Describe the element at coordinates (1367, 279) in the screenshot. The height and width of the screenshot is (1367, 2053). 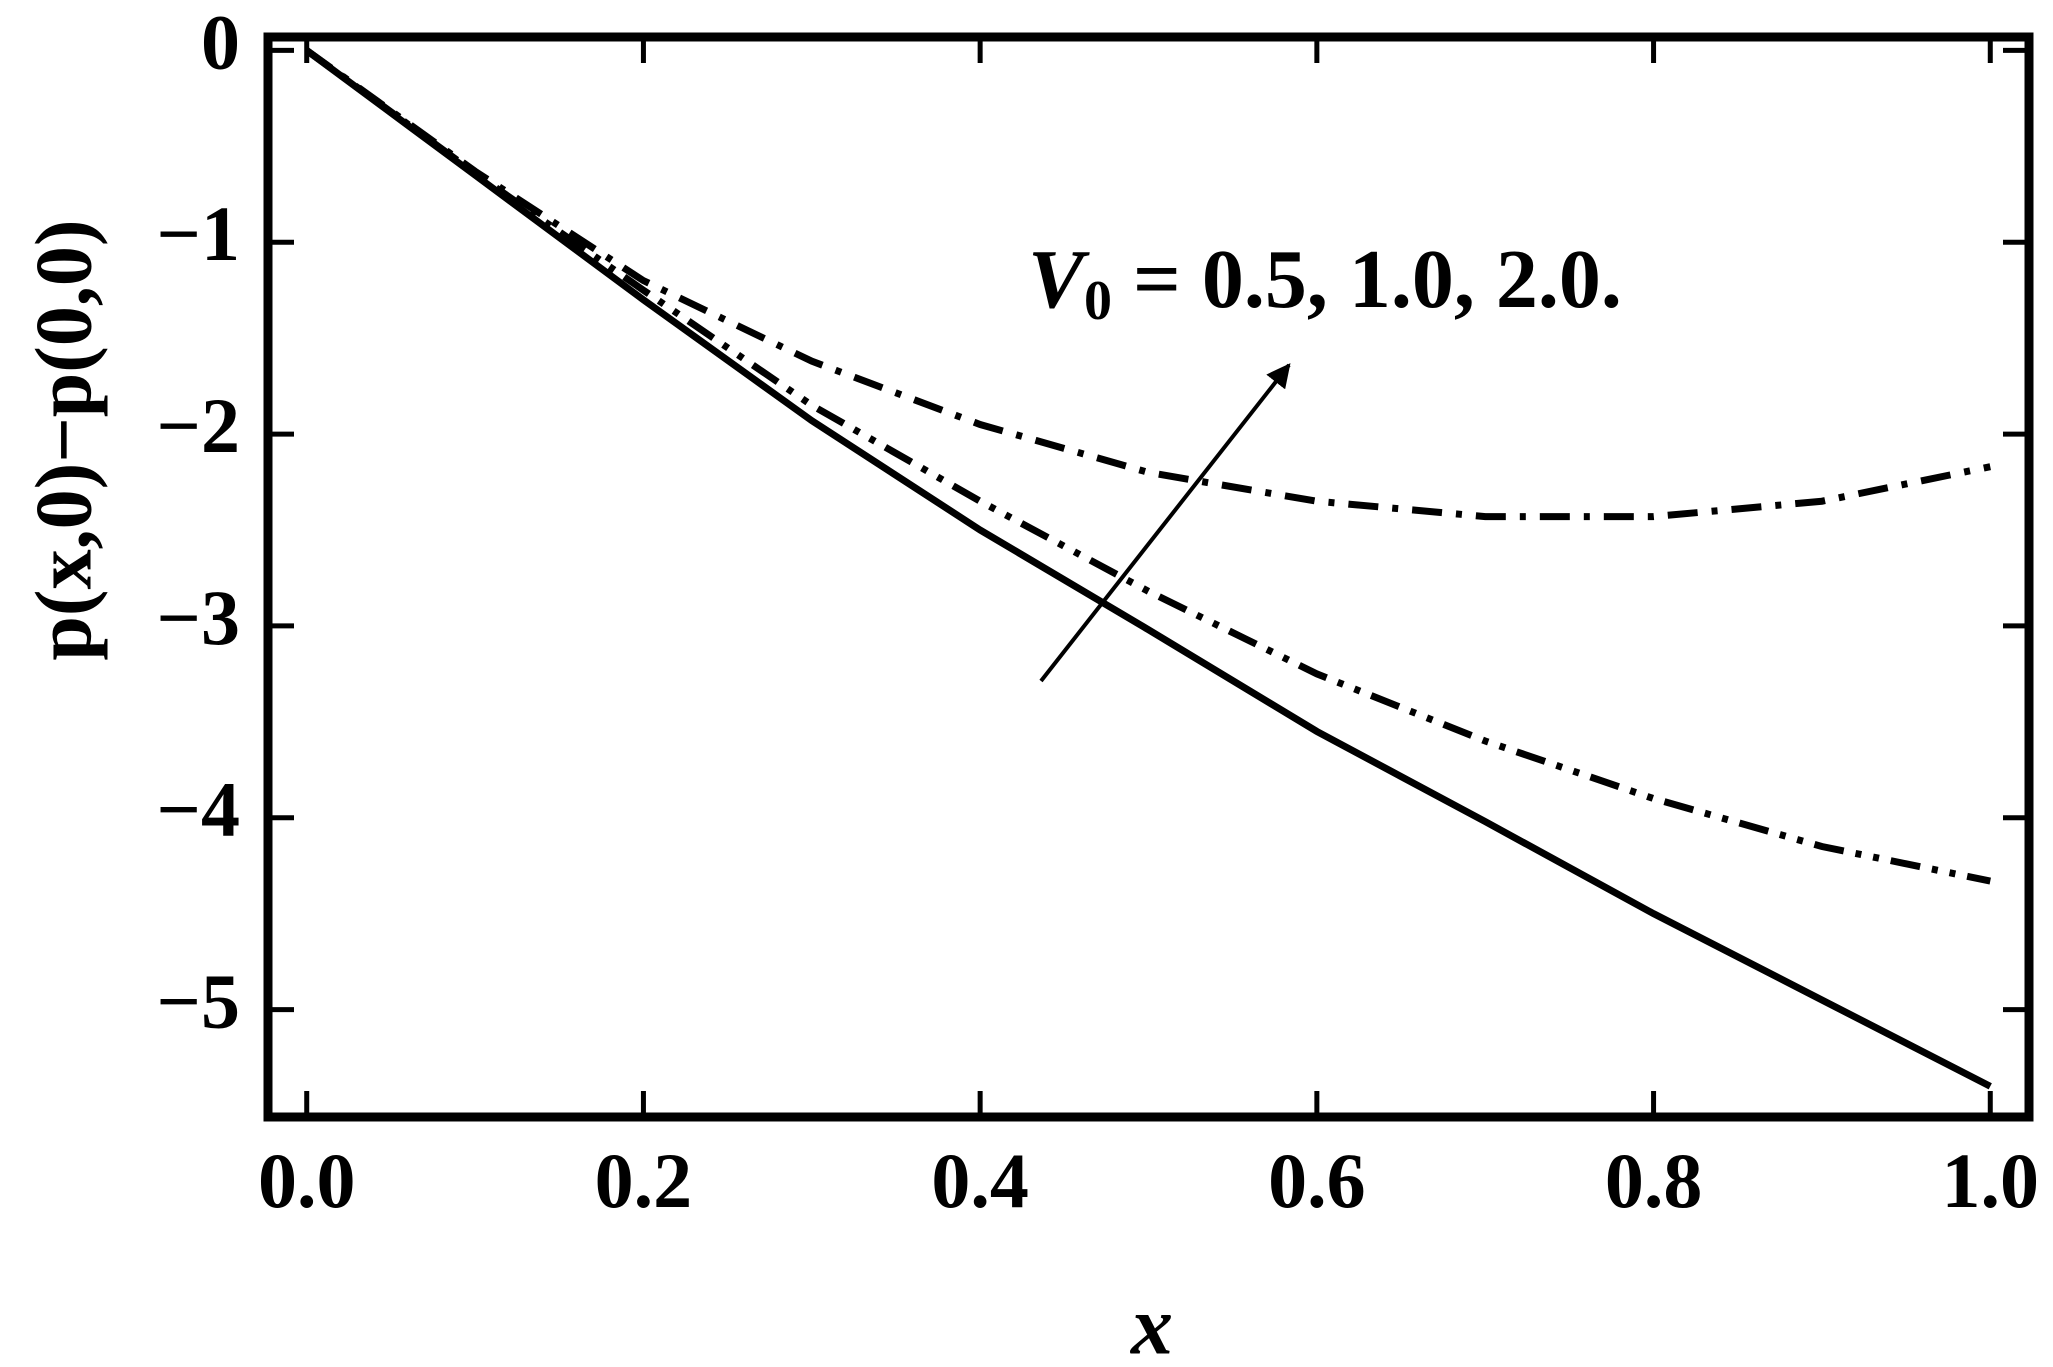
I see `annotation-text: = 0.5, 1.0, 2.0.` at that location.